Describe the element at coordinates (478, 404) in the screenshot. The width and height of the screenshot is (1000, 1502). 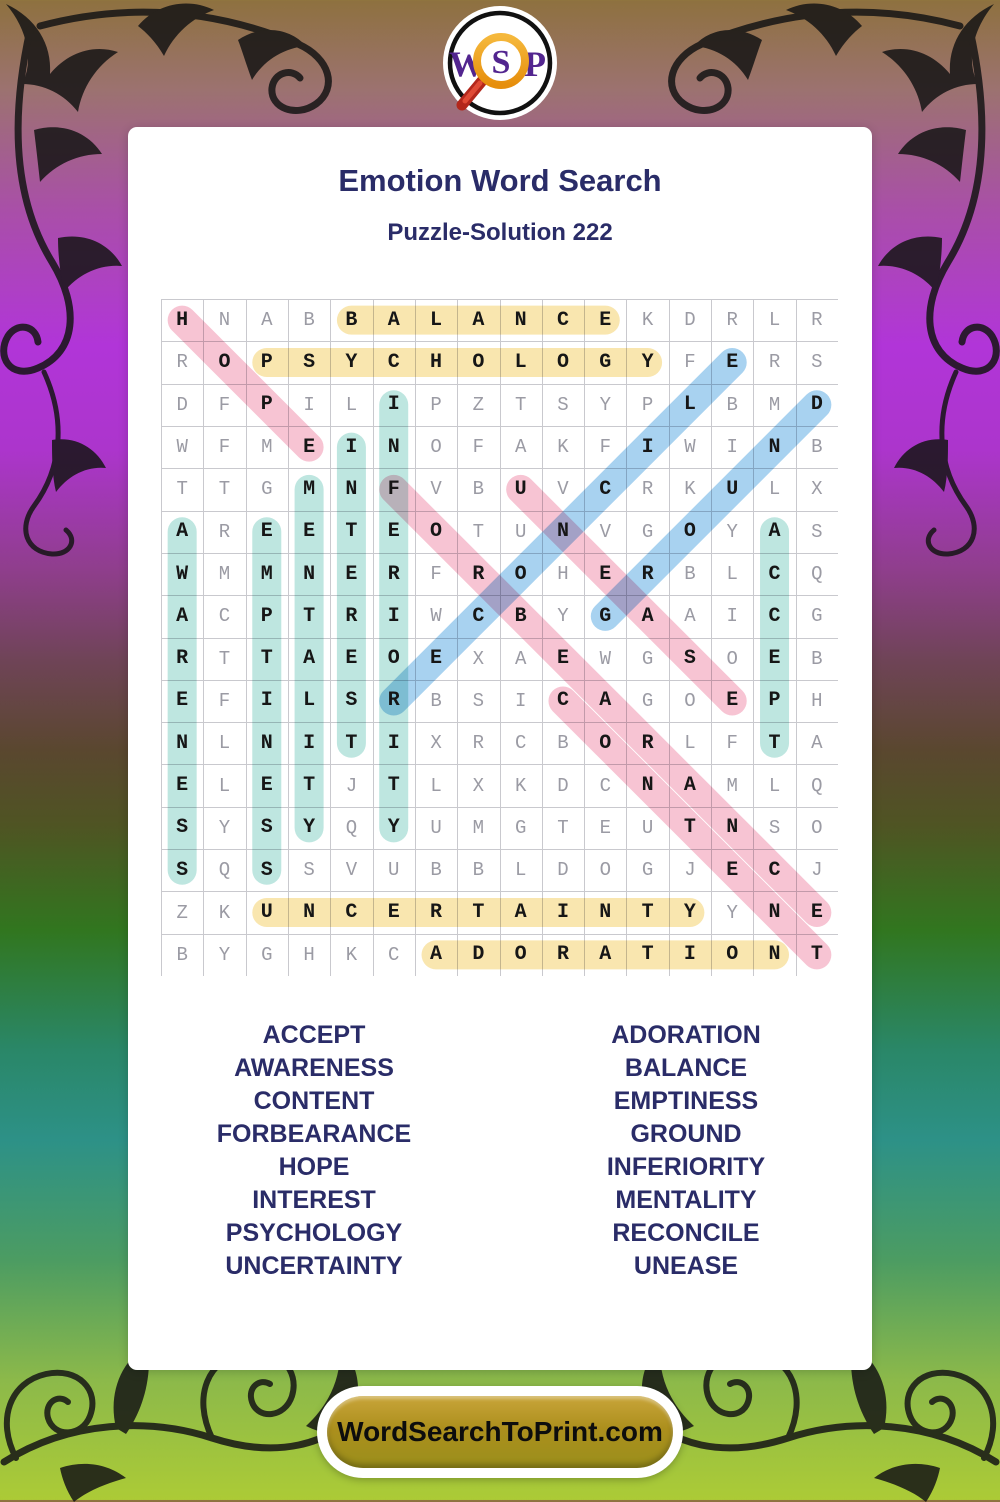
I see `grid-cell: Z` at that location.